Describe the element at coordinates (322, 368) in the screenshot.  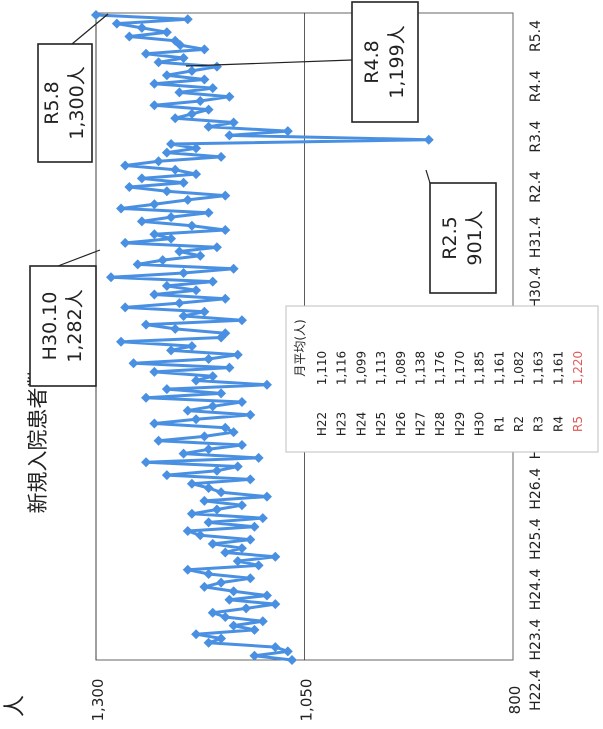
I see `average-value: 1,110` at that location.